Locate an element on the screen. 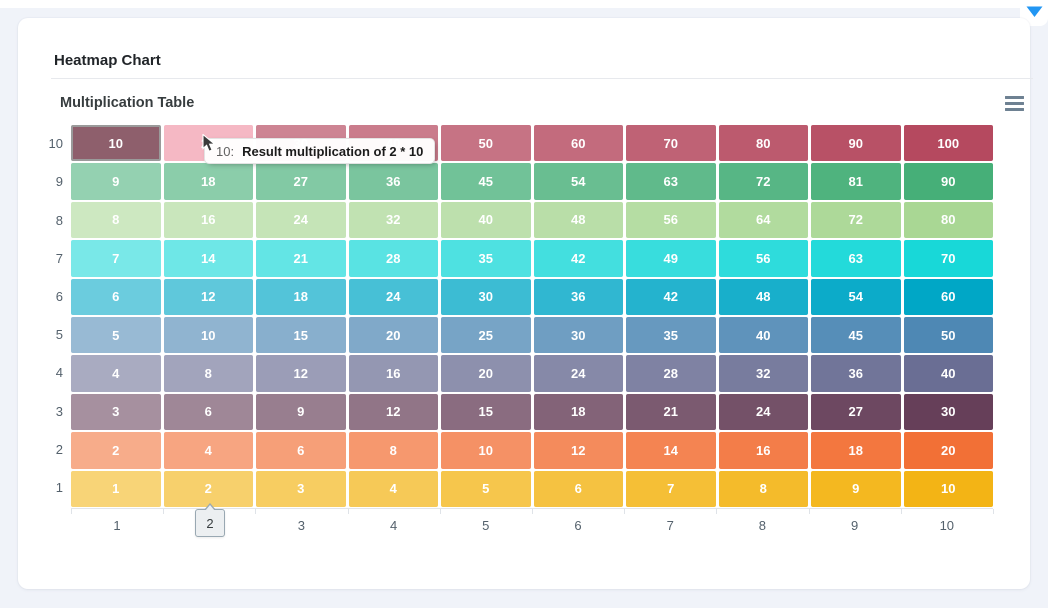  heatmap-cell-6x8: 48 is located at coordinates (578, 220).